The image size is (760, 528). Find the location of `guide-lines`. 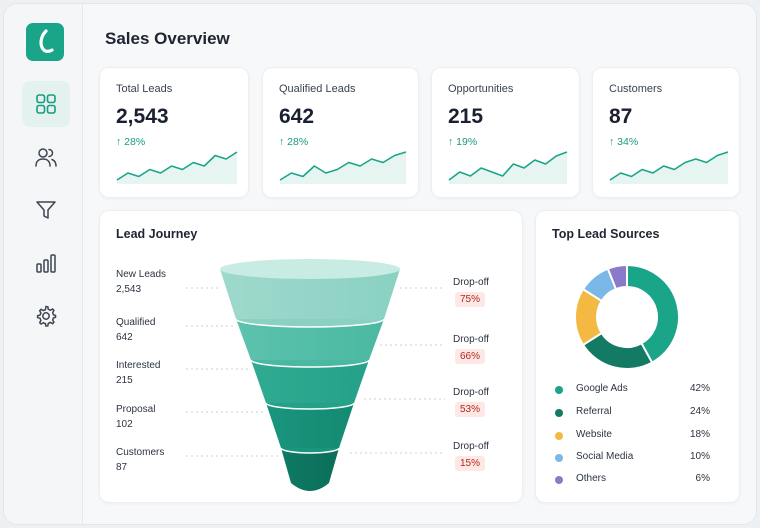

guide-lines is located at coordinates (315, 372).